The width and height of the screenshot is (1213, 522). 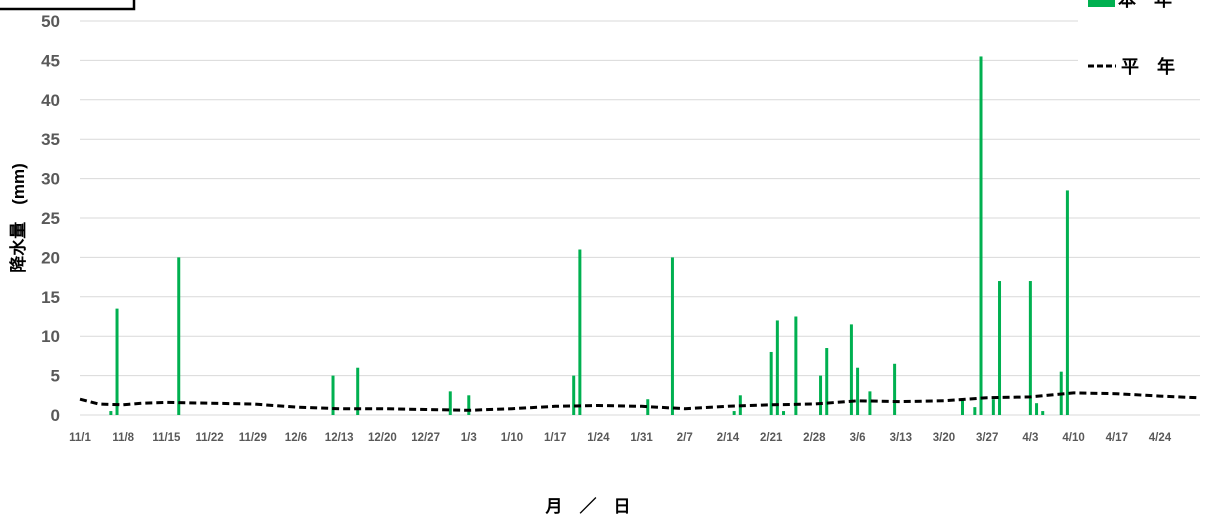 I want to click on x-tick-label: 3/6, so click(x=858, y=438).